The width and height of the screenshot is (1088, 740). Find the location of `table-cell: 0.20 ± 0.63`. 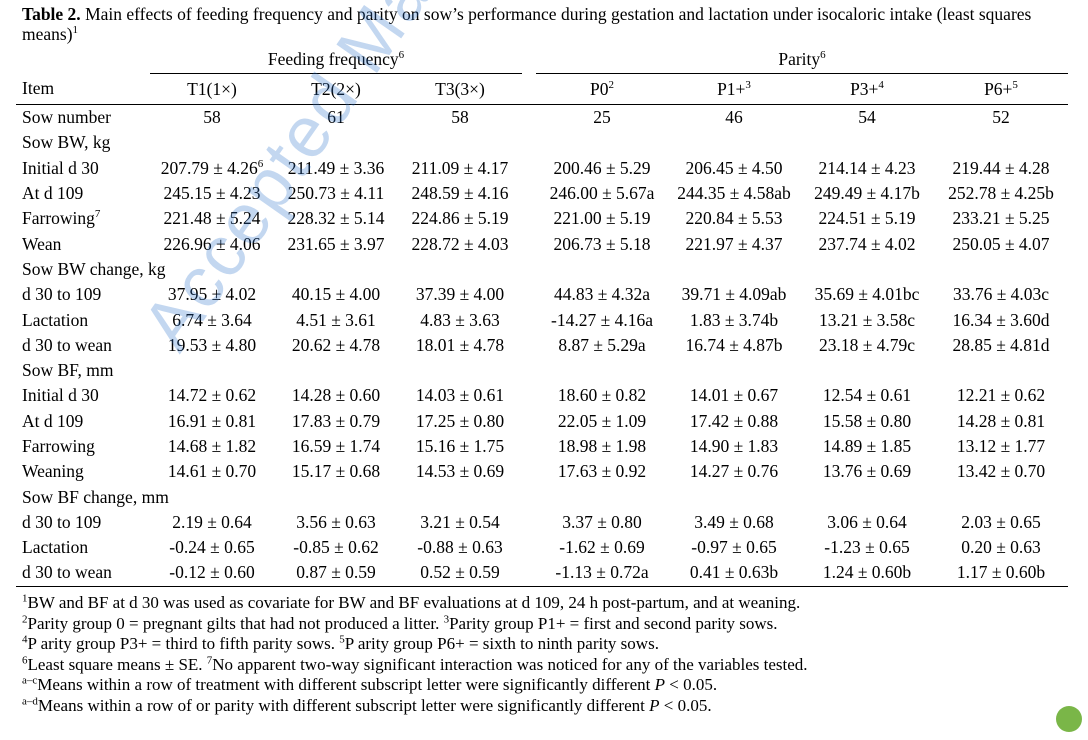

table-cell: 0.20 ± 0.63 is located at coordinates (1001, 547).